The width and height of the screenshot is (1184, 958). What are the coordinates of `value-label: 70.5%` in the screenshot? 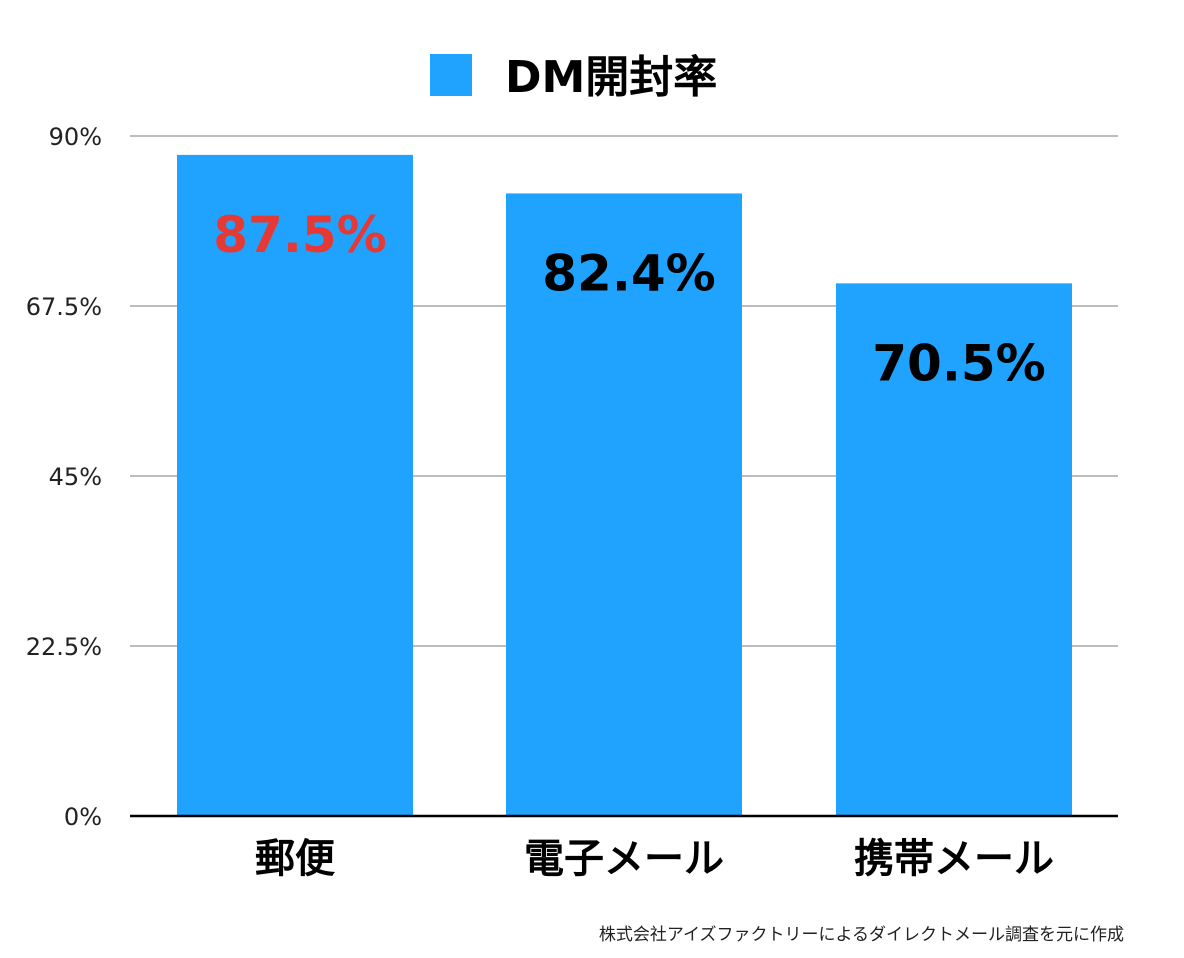 It's located at (958, 363).